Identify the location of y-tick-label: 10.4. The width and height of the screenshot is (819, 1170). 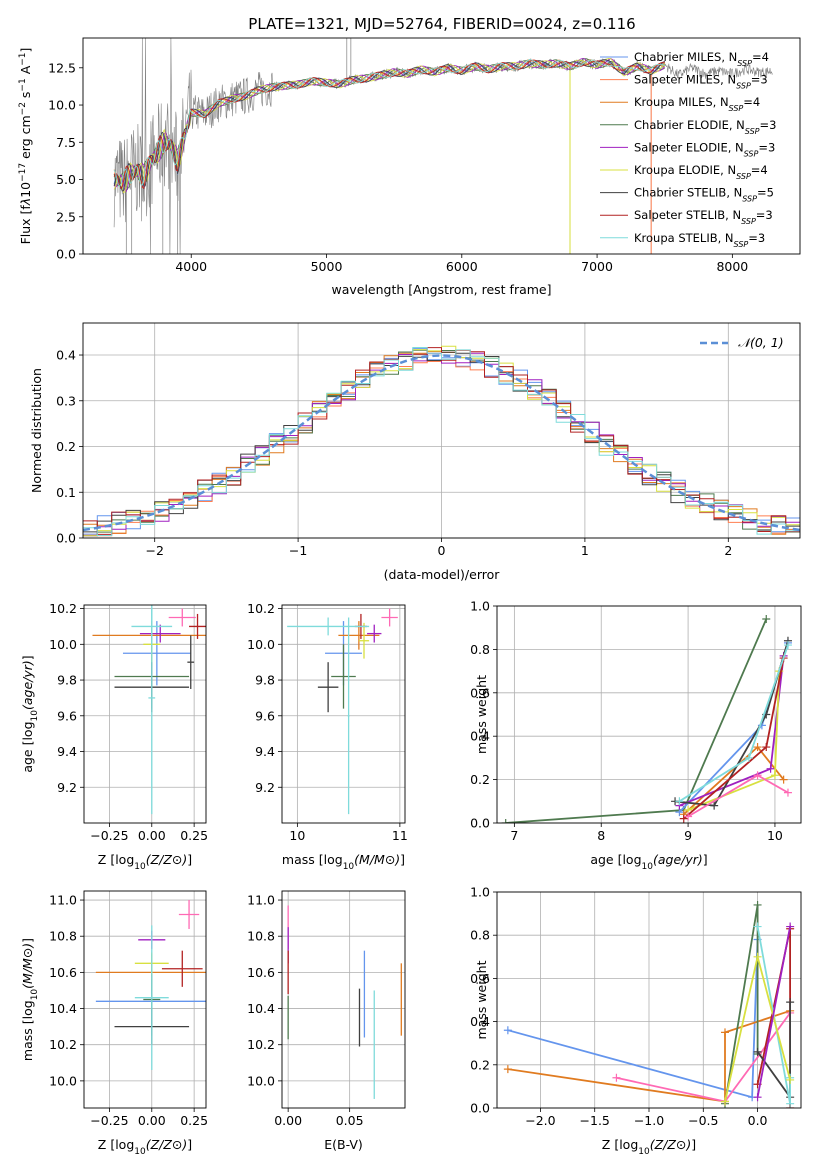
(261, 1008).